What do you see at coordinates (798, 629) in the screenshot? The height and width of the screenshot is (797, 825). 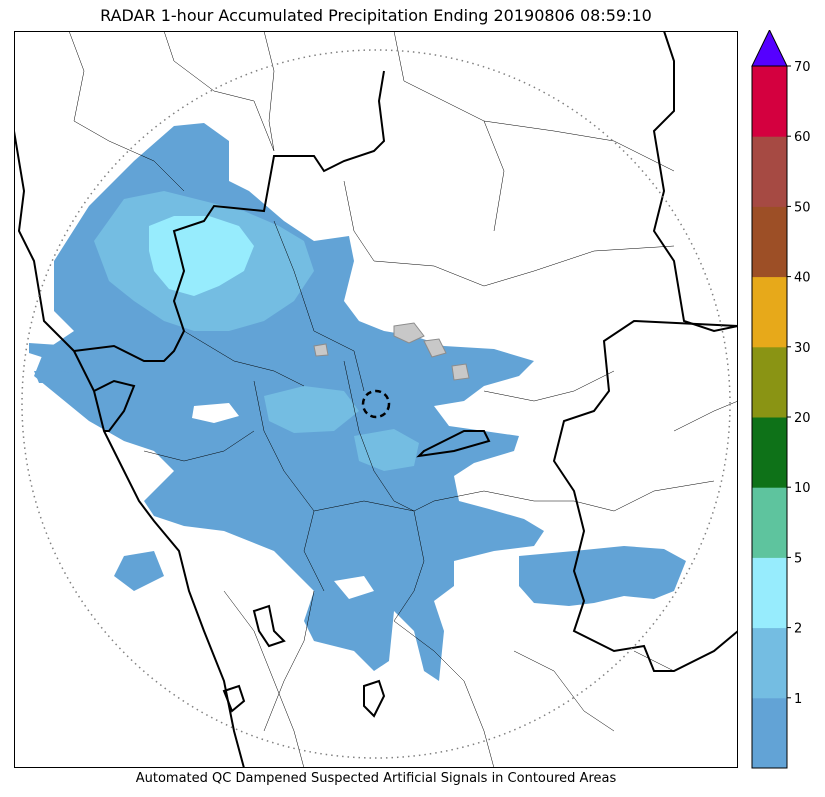 I see `colorbar-tick-label: 2` at bounding box center [798, 629].